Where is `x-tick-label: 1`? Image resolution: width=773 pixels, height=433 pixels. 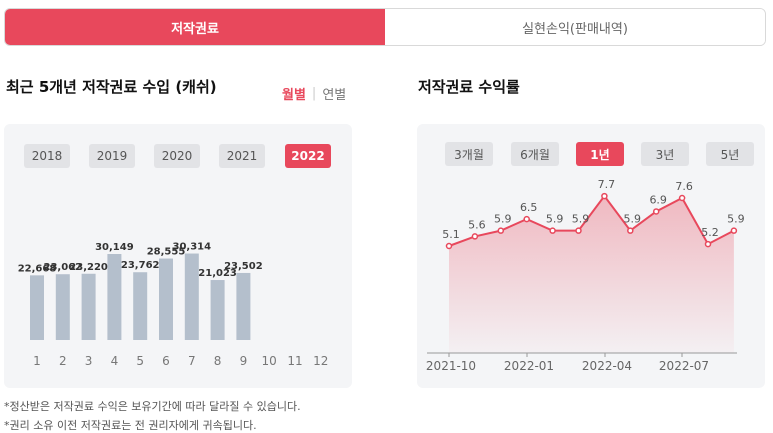 x-tick-label: 1 is located at coordinates (37, 361).